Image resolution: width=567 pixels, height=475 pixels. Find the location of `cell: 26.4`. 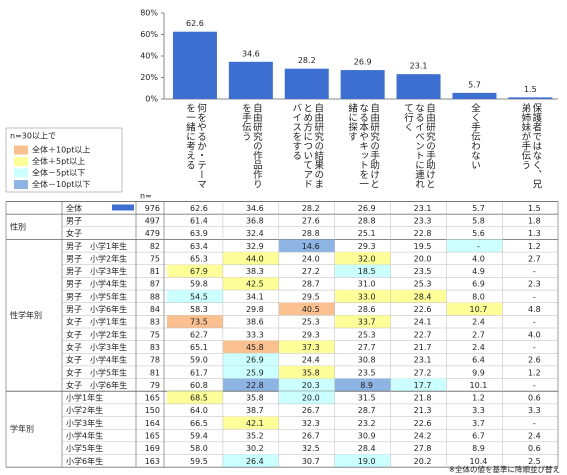

cell: 26.4 is located at coordinates (255, 461).